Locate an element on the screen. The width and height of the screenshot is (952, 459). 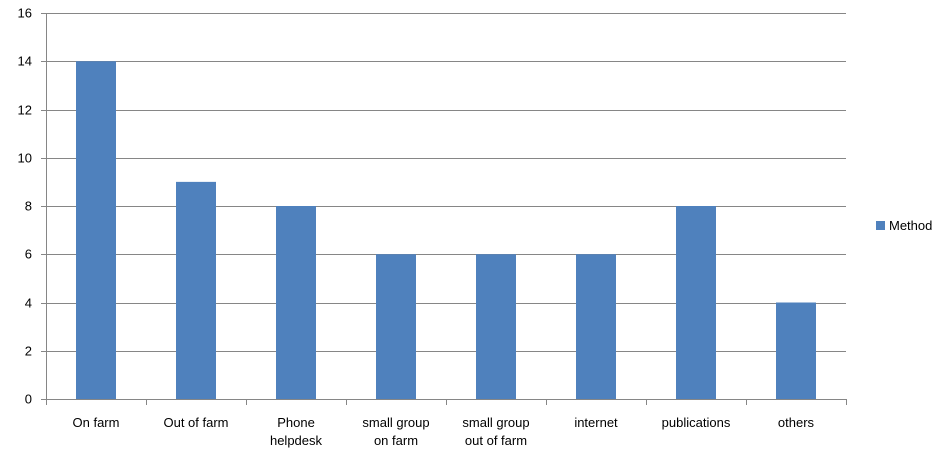
x-tick-label-line: others is located at coordinates (796, 422).